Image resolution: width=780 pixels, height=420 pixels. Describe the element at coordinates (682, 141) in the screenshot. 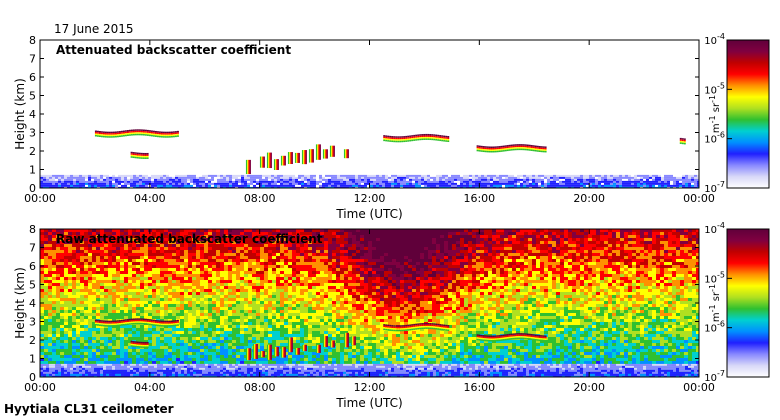

I see `feature-cloud-fragment` at that location.